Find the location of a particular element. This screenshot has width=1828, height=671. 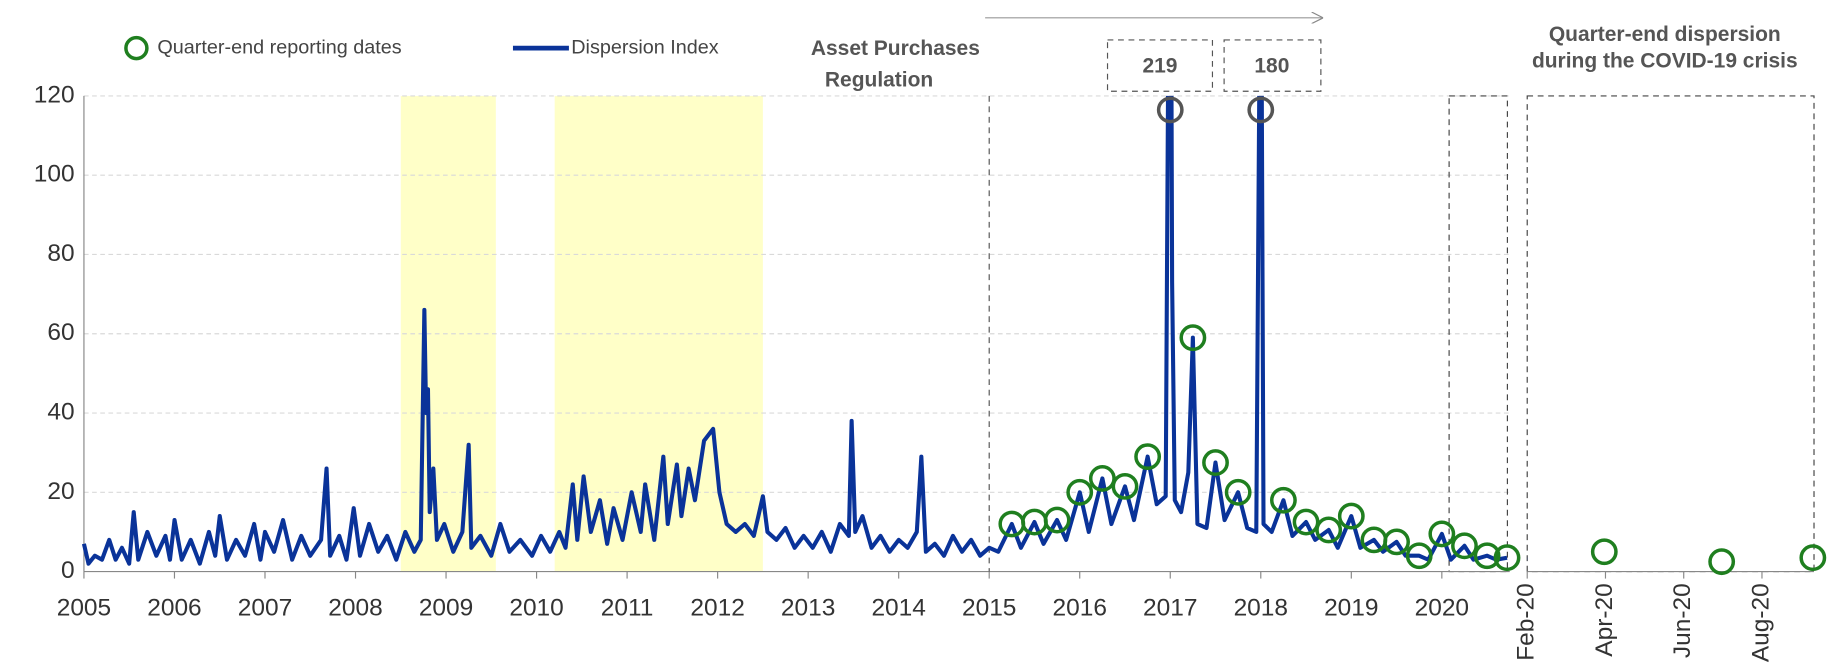

capped-value: 180 is located at coordinates (1271, 65).